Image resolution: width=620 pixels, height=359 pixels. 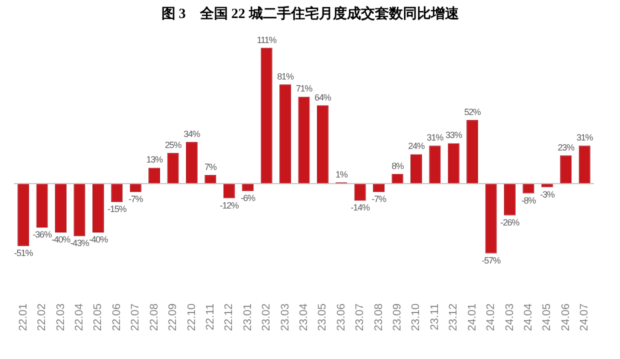 I want to click on data-label: 33%, so click(x=454, y=135).